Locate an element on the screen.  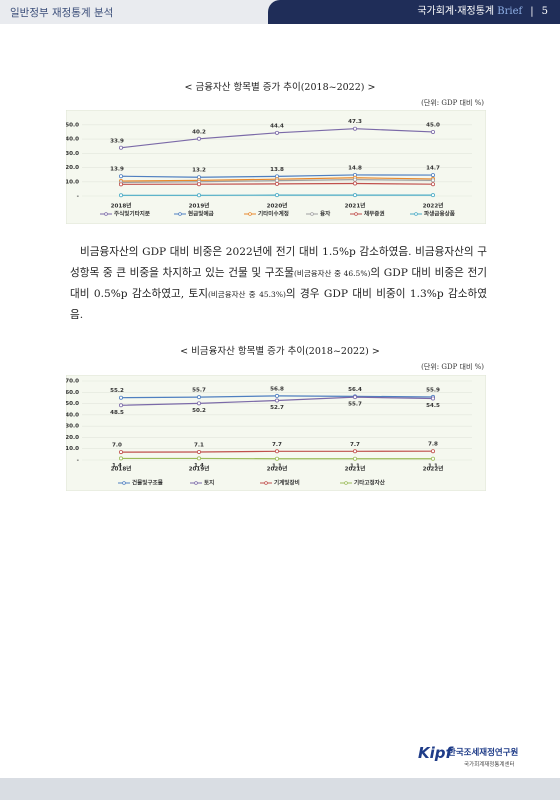
data-label: 56.4 is located at coordinates (355, 390).